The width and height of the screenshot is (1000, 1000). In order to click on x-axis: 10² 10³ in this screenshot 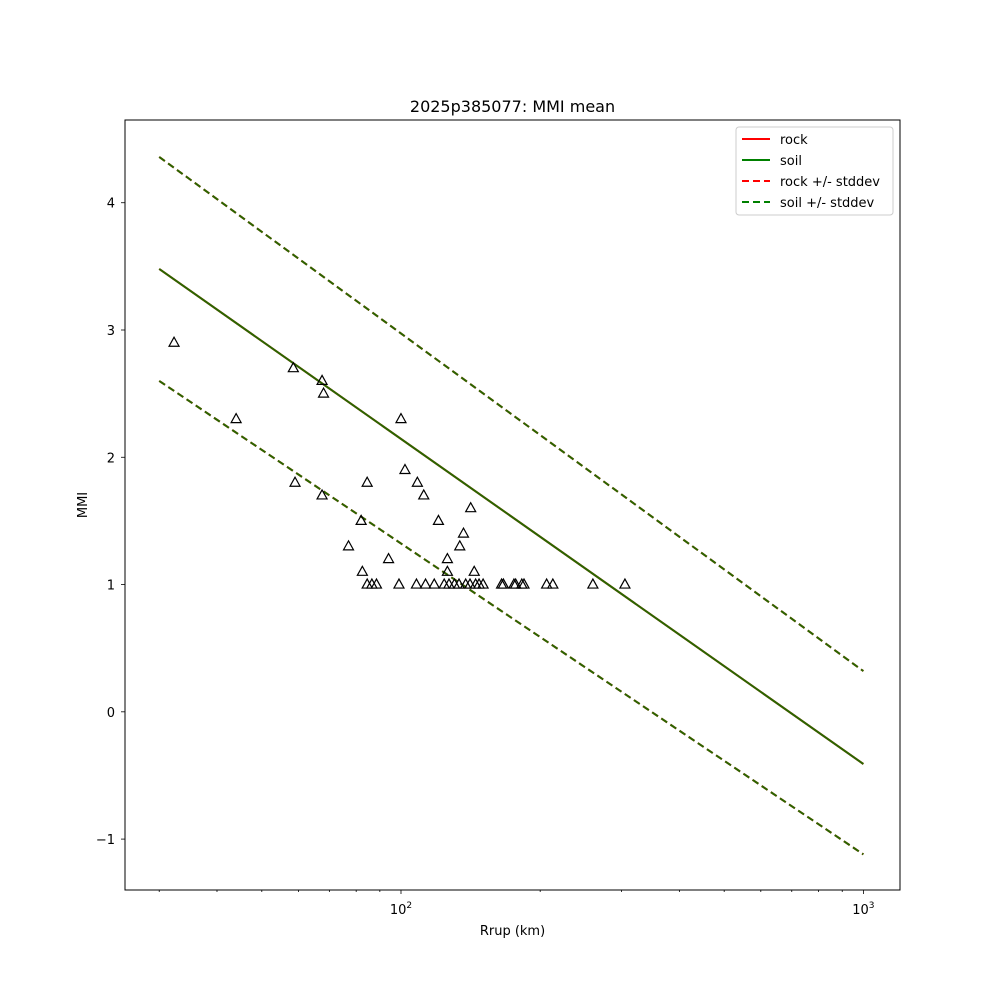, I will do `click(516, 904)`.